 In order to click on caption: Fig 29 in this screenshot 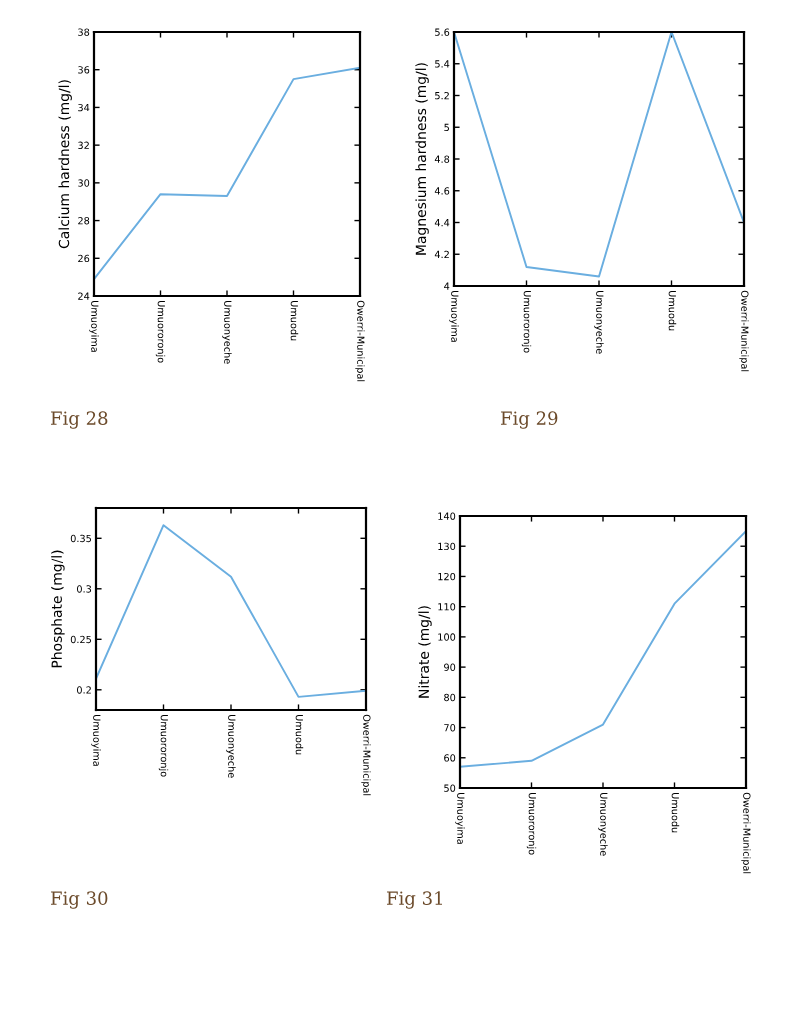, I will do `click(529, 420)`.